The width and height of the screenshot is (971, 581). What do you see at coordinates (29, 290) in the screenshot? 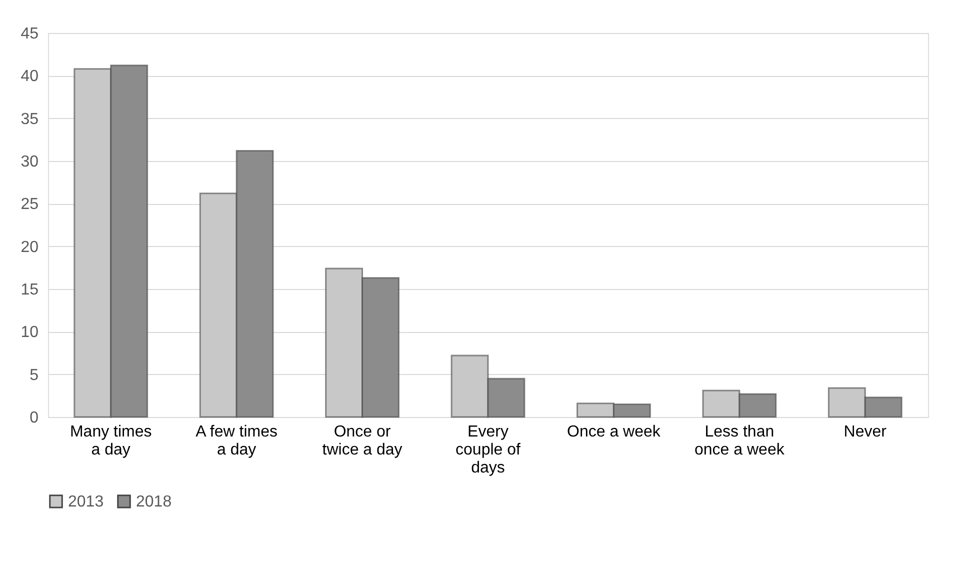
I see `y-tick-label: 15` at bounding box center [29, 290].